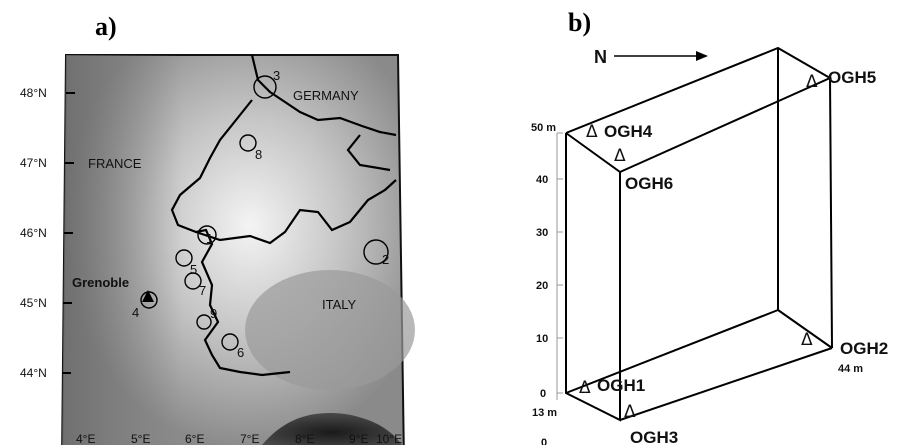  I want to click on height-tick-50: 50 m, so click(543, 128).